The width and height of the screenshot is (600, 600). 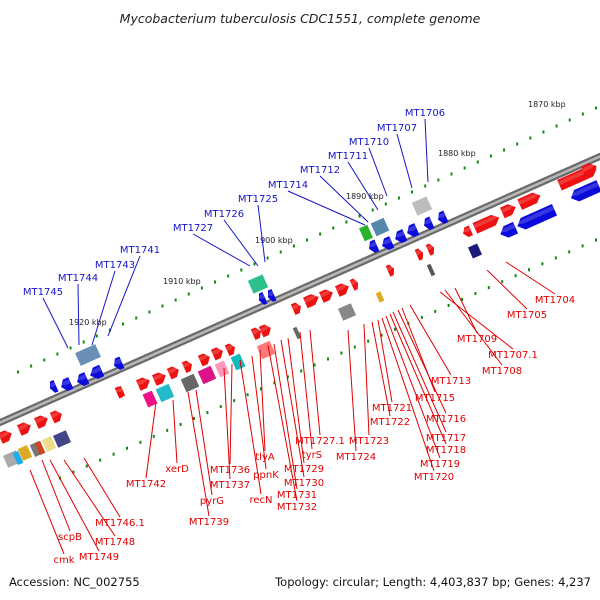 What do you see at coordinates (320, 441) in the screenshot?
I see `gene-label: MT1727.1` at bounding box center [320, 441].